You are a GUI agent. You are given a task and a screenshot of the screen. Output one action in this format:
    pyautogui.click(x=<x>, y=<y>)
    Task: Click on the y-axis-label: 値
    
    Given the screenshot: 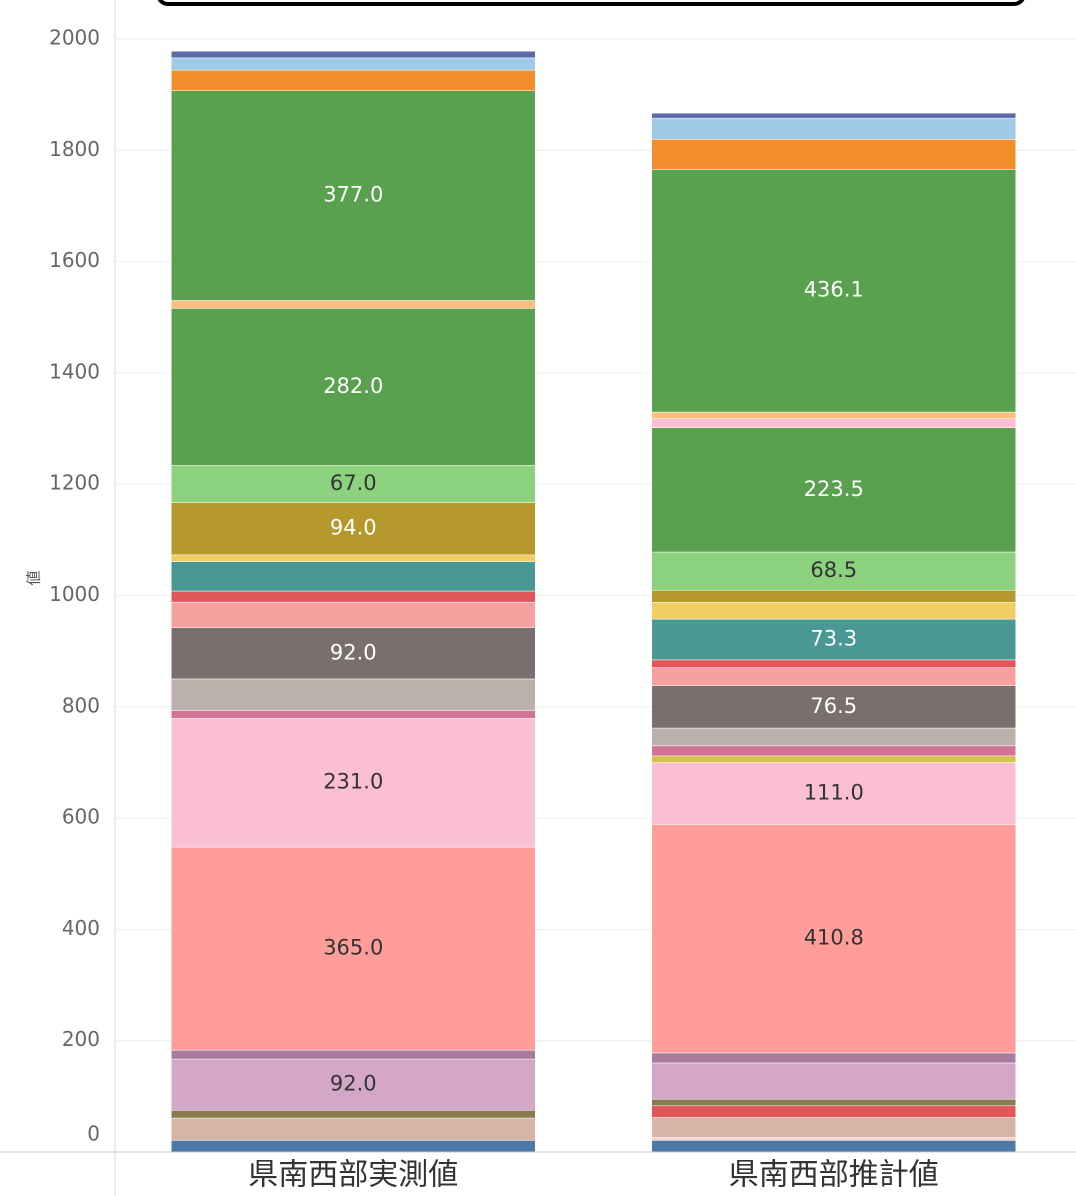 What is the action you would take?
    pyautogui.click(x=34, y=577)
    